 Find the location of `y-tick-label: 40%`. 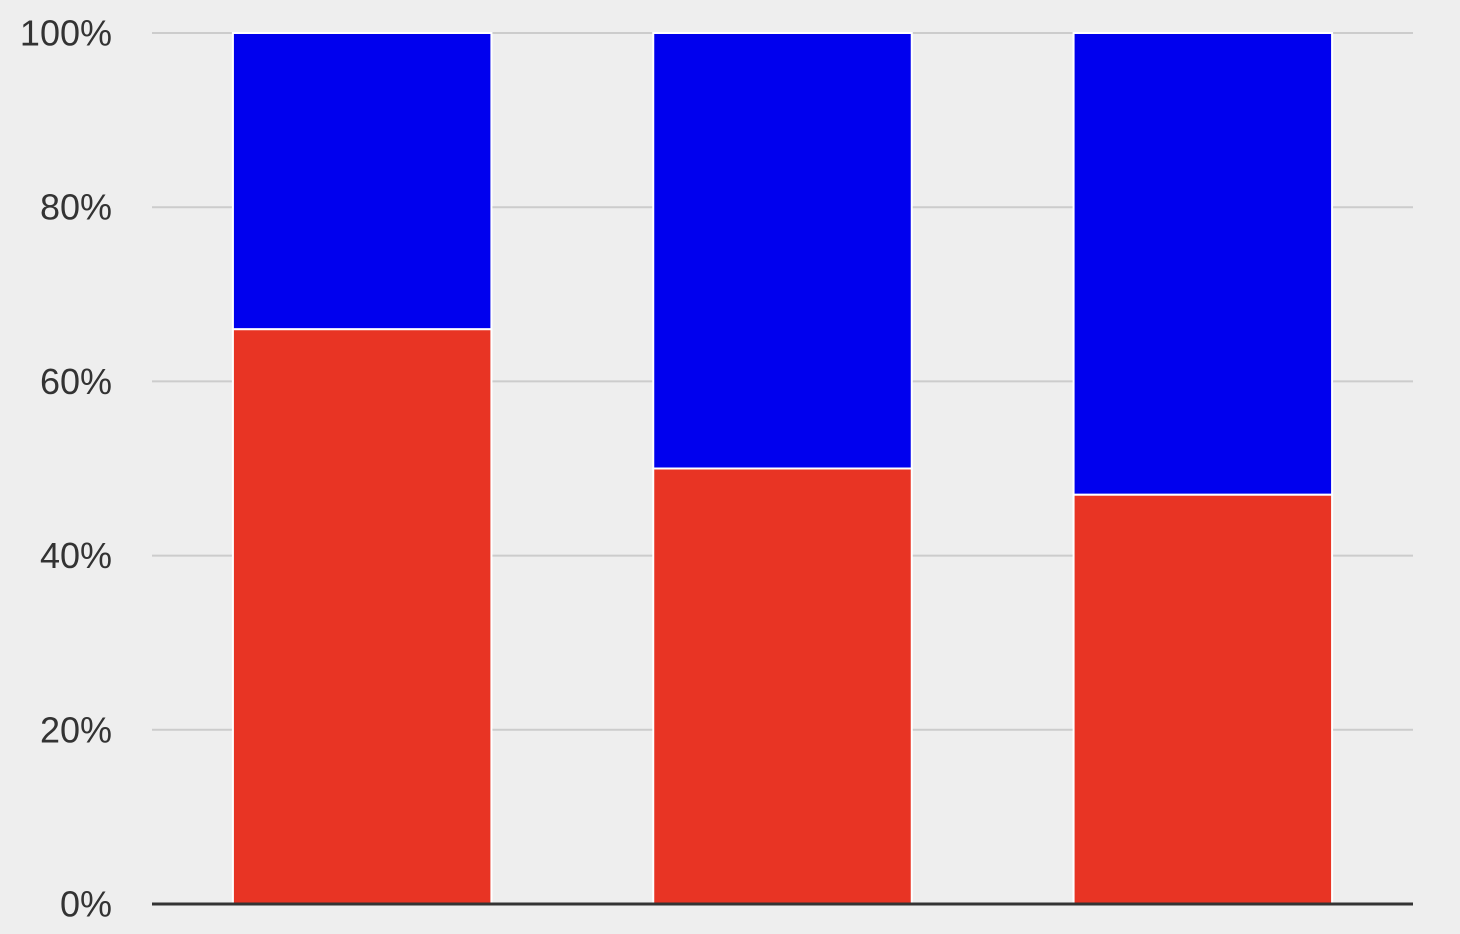

y-tick-label: 40% is located at coordinates (76, 555).